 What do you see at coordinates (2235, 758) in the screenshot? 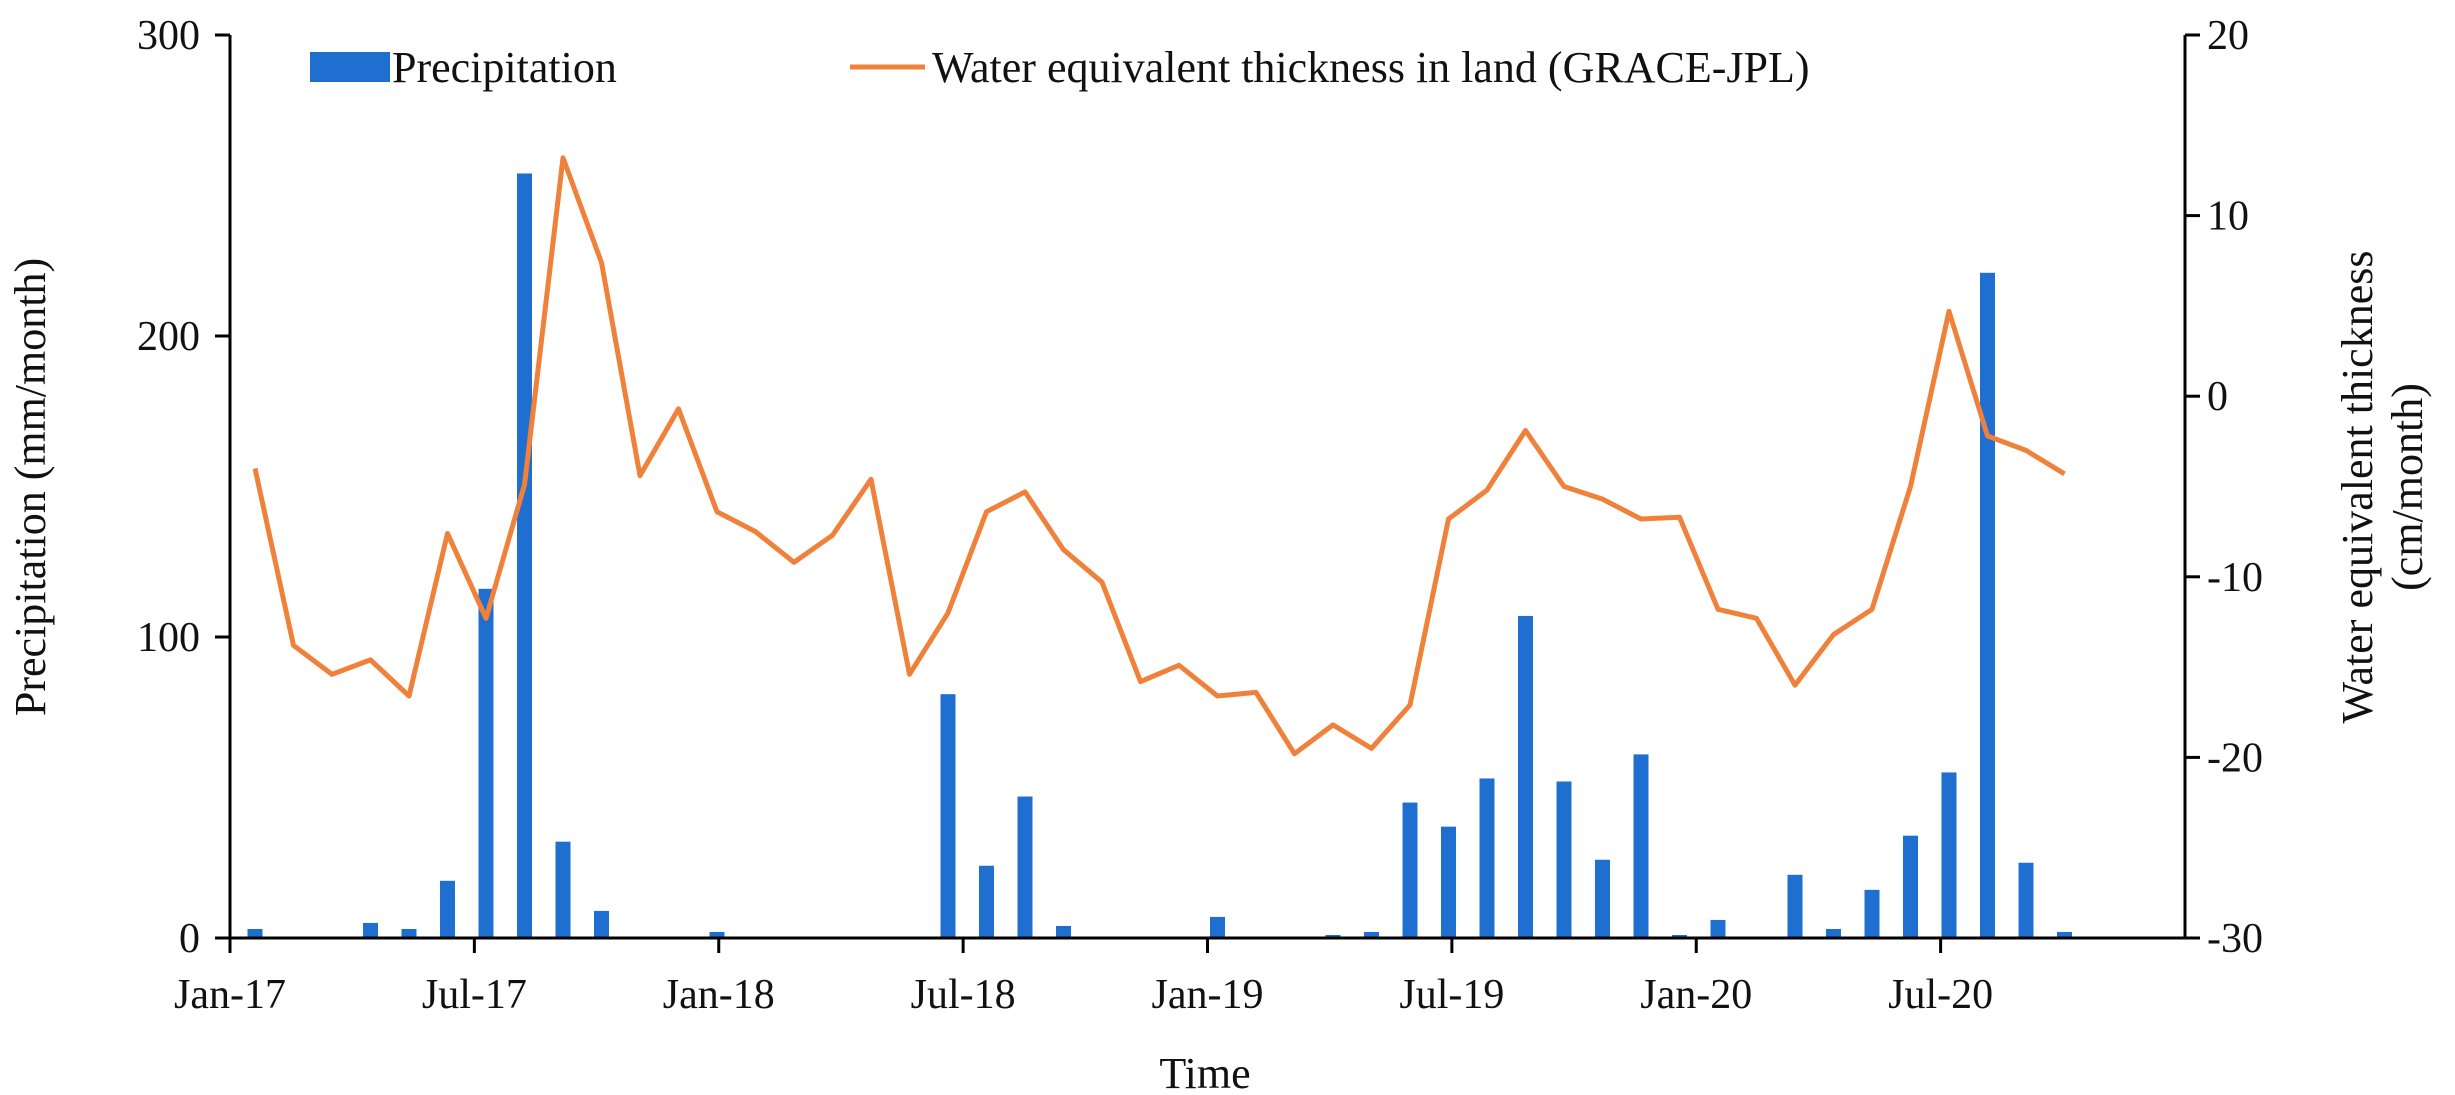
I see `right-tick-label-1: -20` at bounding box center [2235, 758].